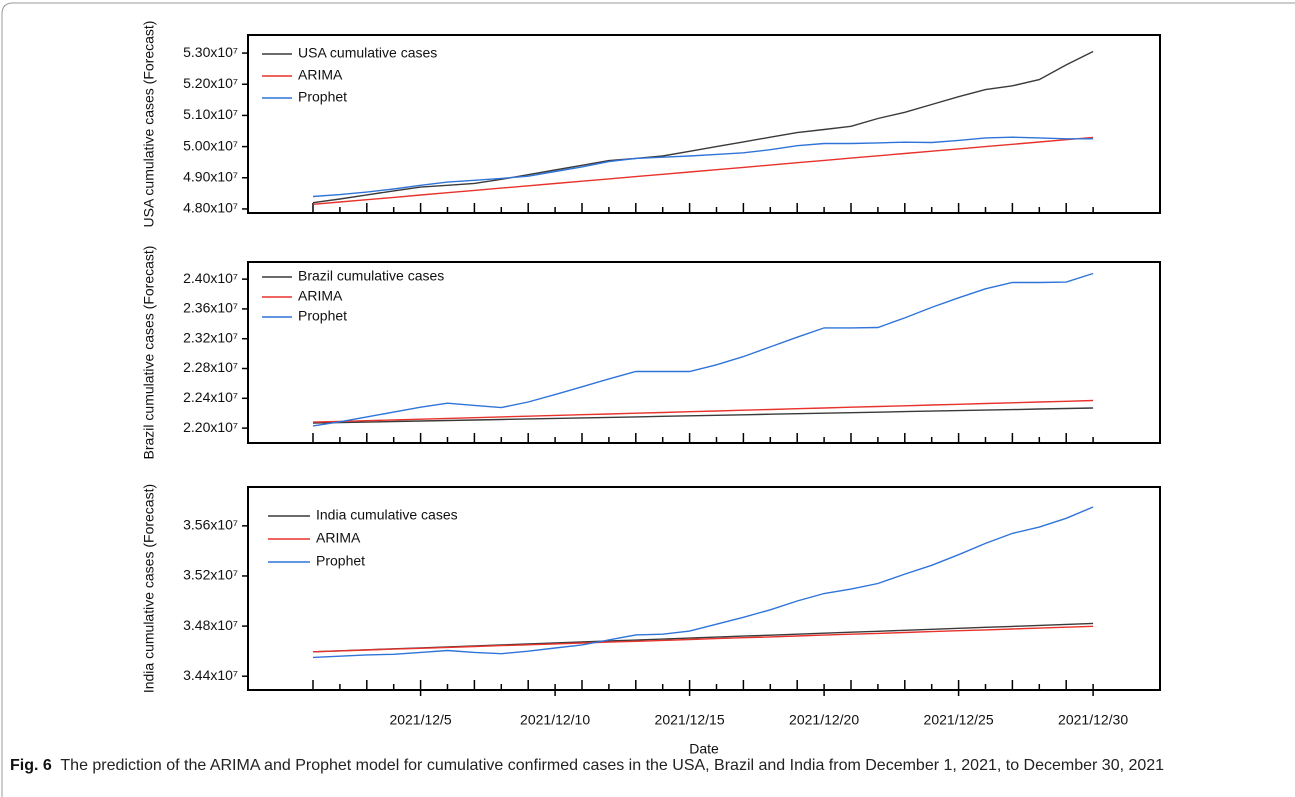 The image size is (1295, 797). I want to click on legend-label: USA cumulative cases, so click(367, 53).